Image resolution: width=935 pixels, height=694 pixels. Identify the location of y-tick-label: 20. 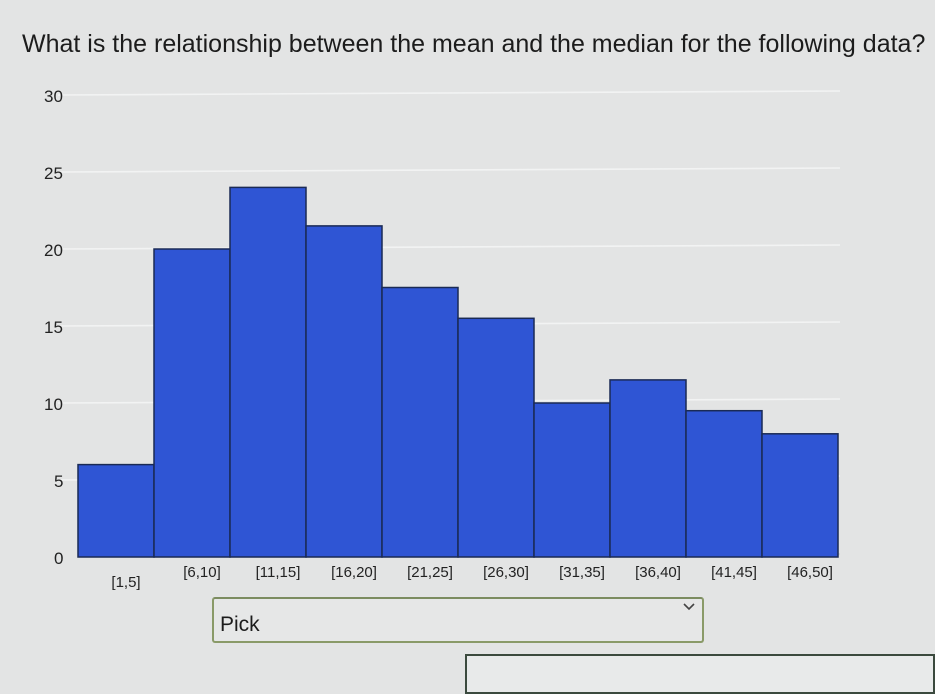
(53, 250).